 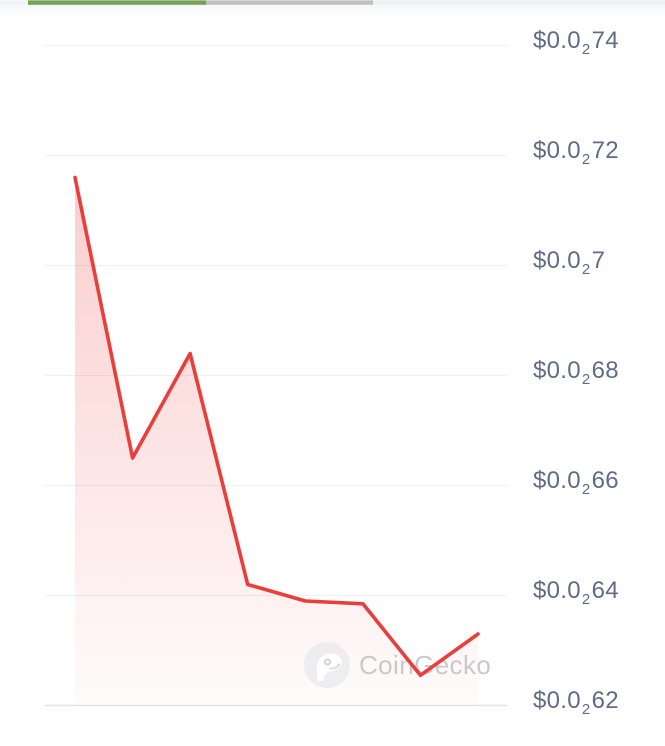 What do you see at coordinates (14, 2) in the screenshot?
I see `progress-segment-track-left` at bounding box center [14, 2].